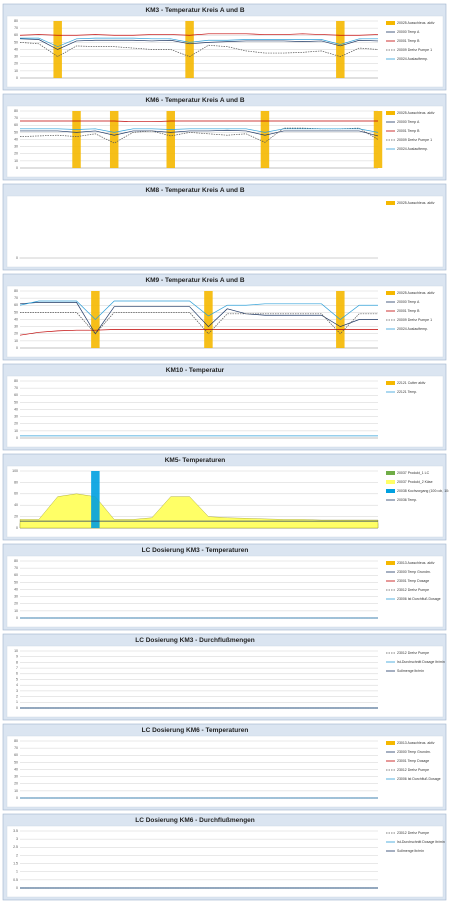 The width and height of the screenshot is (449, 905). Describe the element at coordinates (15, 863) in the screenshot. I see `y-tick-label: 1.5` at that location.